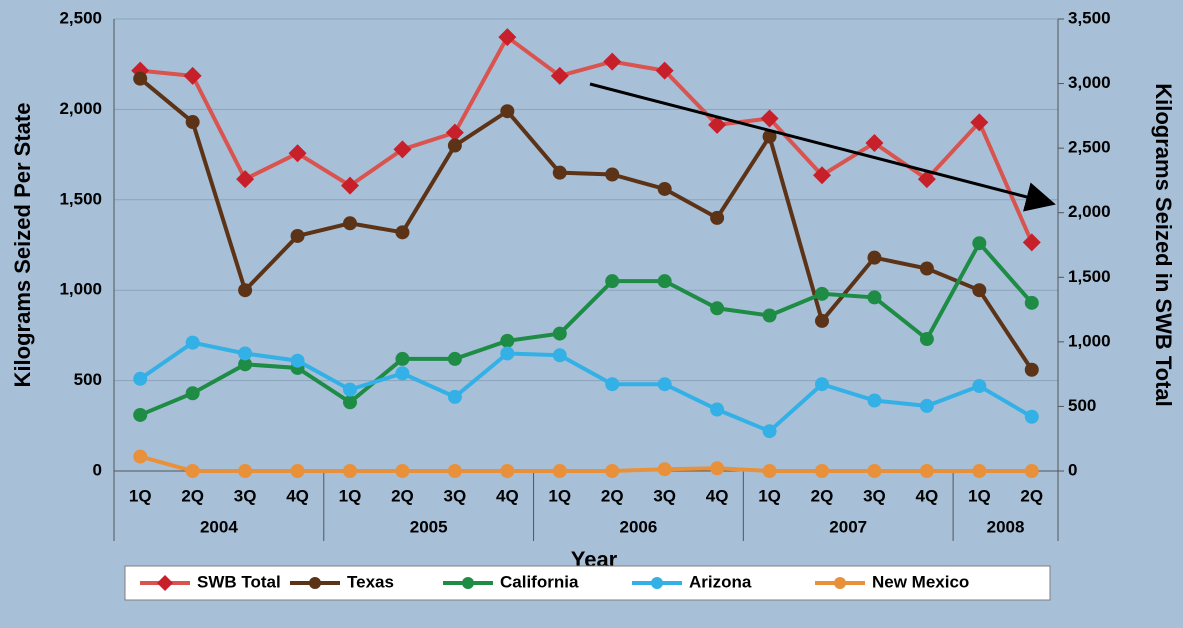 The image size is (1183, 628). Describe the element at coordinates (80, 289) in the screenshot. I see `y-tick-label: 1,000` at that location.